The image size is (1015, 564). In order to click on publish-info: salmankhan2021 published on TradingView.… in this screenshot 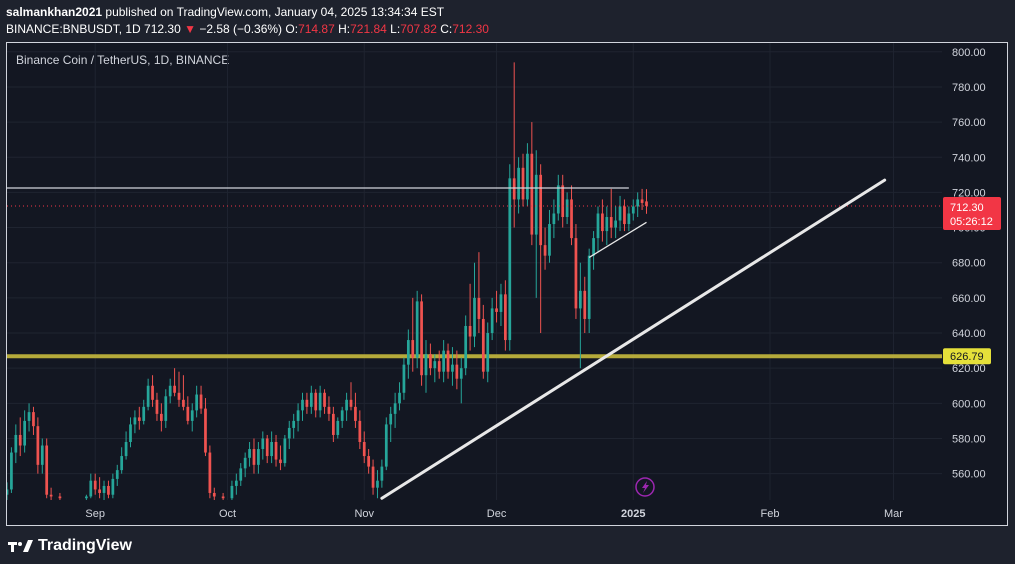, I will do `click(225, 12)`.